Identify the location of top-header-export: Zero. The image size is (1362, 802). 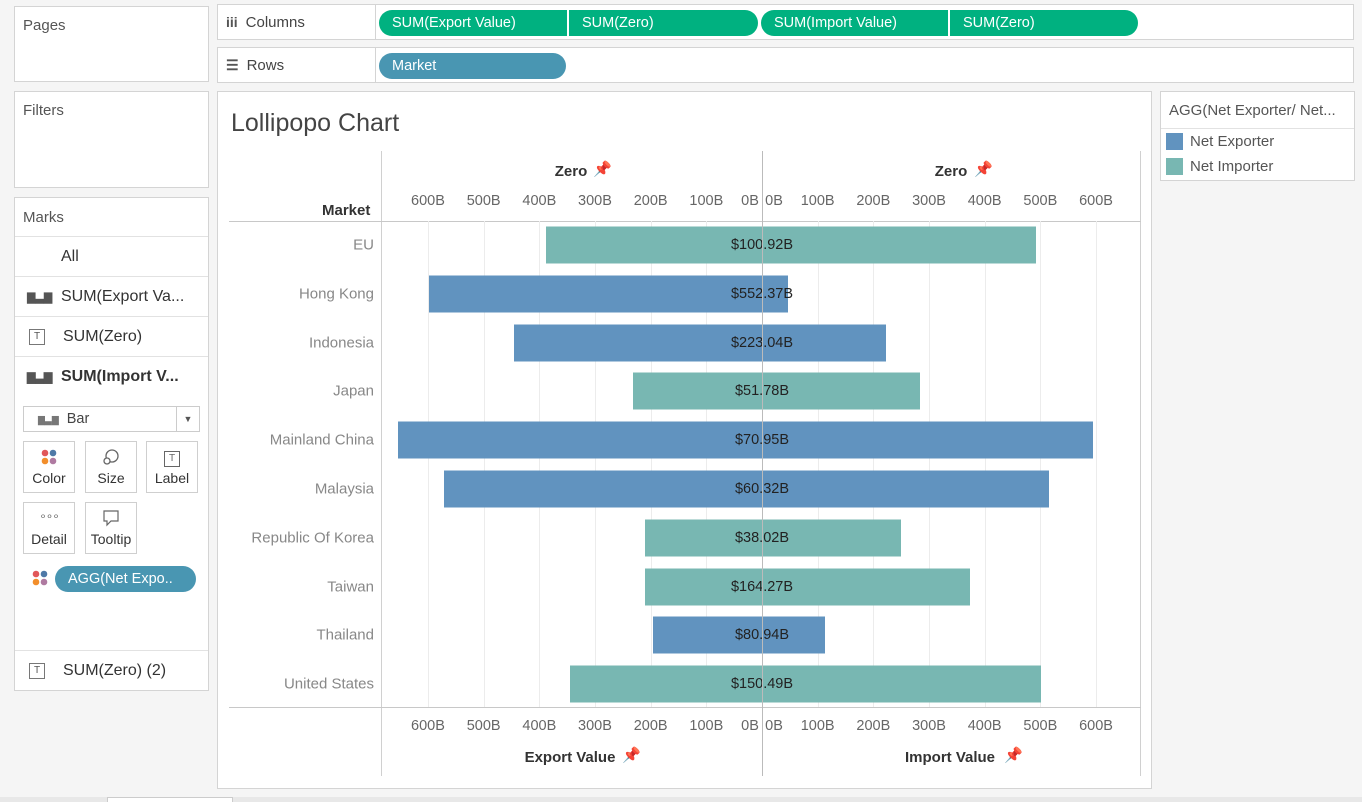
(571, 171).